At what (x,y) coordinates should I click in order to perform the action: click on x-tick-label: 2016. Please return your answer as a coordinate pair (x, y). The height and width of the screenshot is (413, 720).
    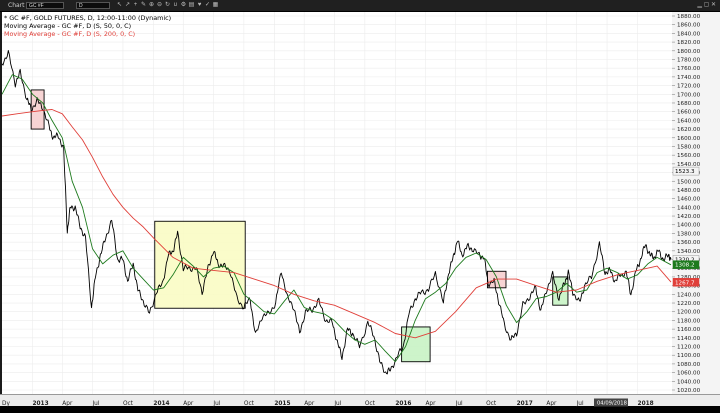
    Looking at the image, I should click on (403, 404).